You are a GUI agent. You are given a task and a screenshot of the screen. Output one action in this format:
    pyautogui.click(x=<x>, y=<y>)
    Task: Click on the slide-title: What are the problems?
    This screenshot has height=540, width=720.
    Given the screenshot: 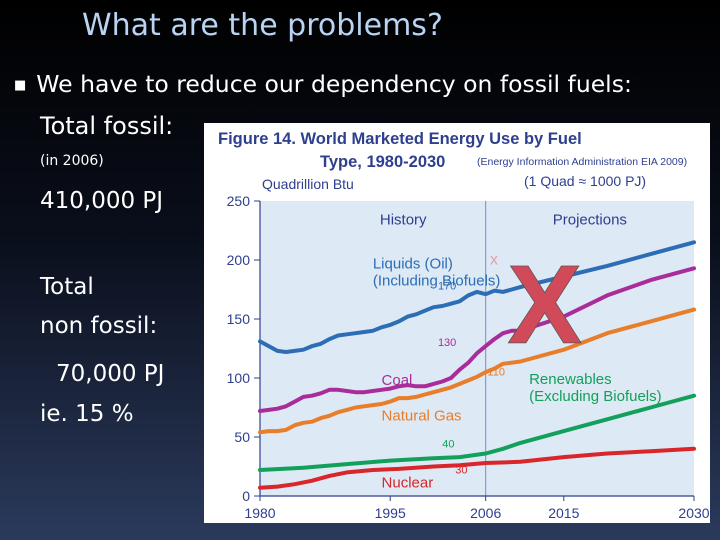 What is the action you would take?
    pyautogui.click(x=262, y=25)
    